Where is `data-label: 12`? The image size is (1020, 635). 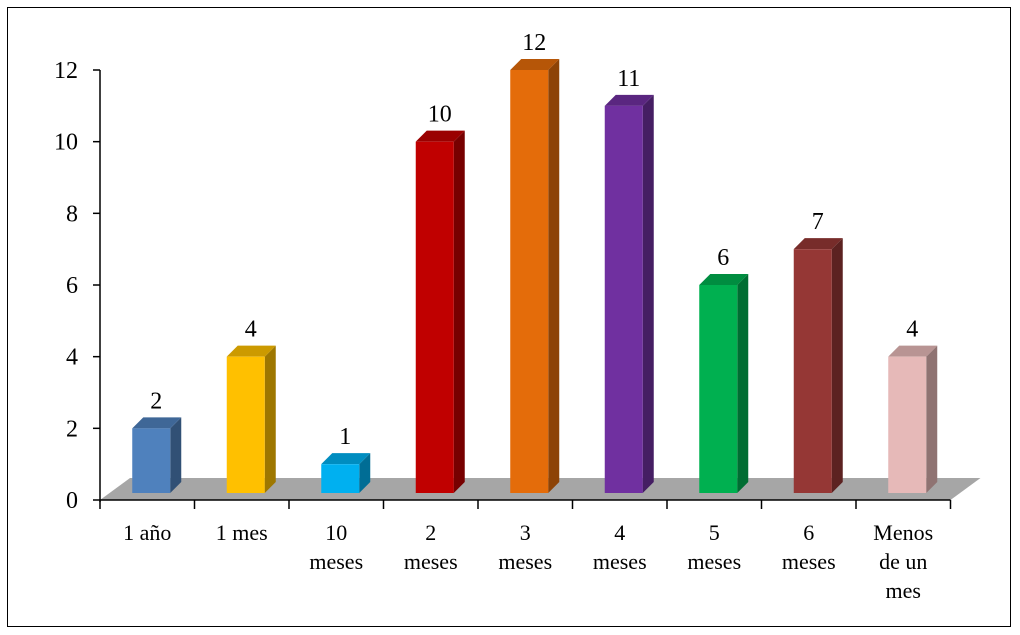 data-label: 12 is located at coordinates (534, 43).